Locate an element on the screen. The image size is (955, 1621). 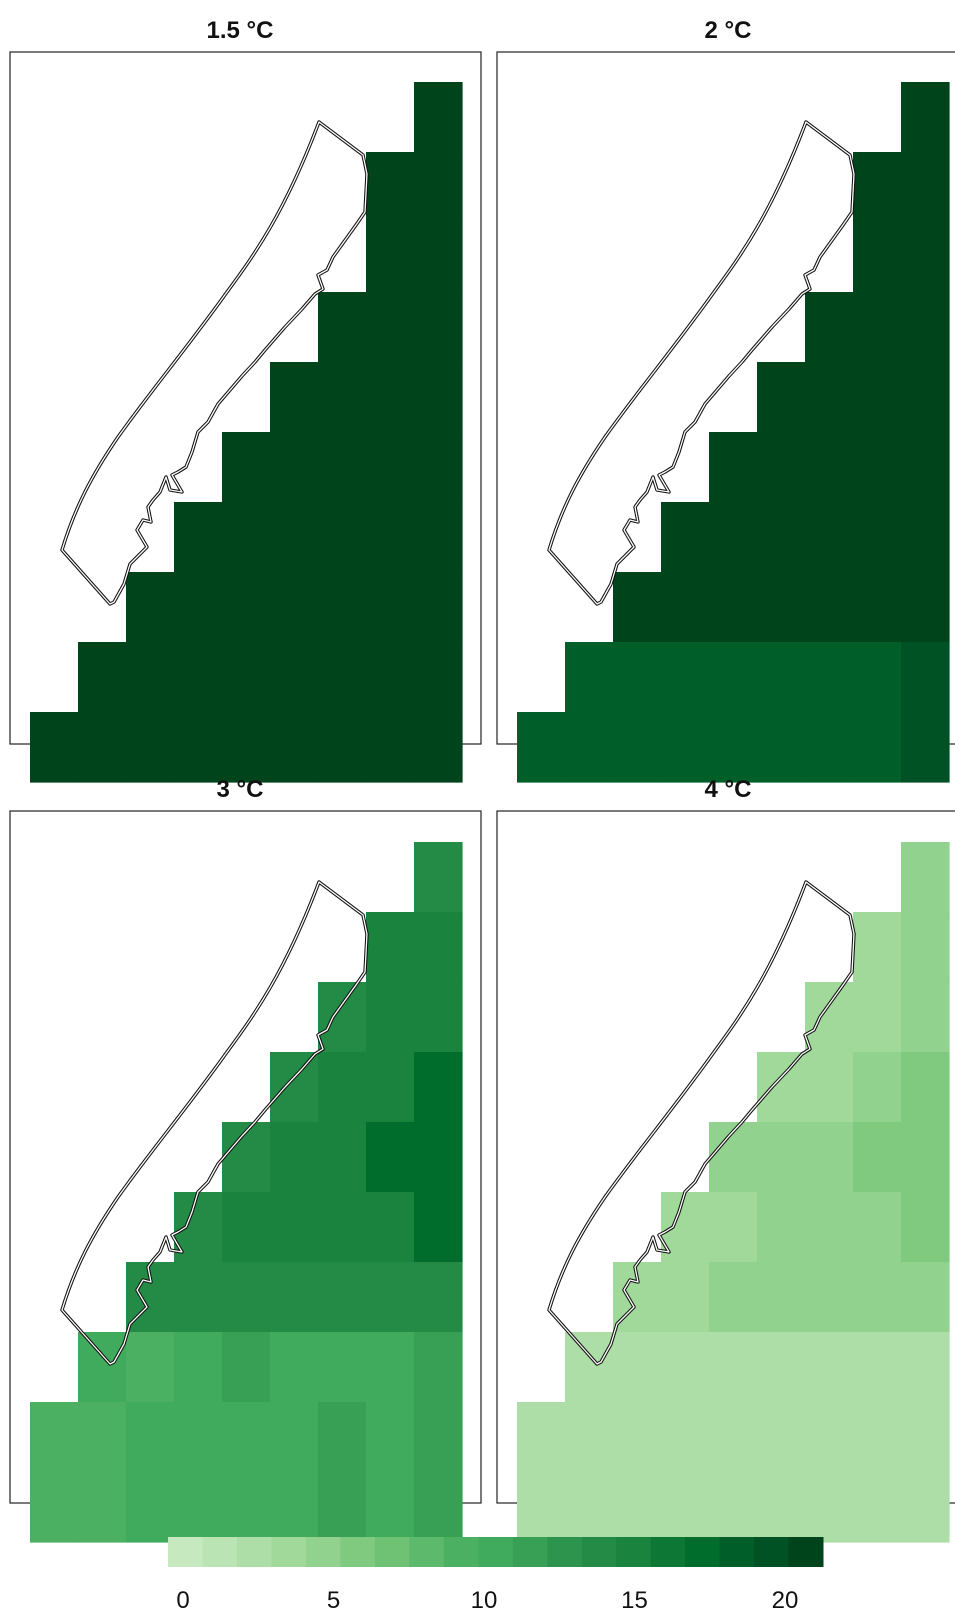
panel-title-1: 1.5 °C is located at coordinates (240, 30).